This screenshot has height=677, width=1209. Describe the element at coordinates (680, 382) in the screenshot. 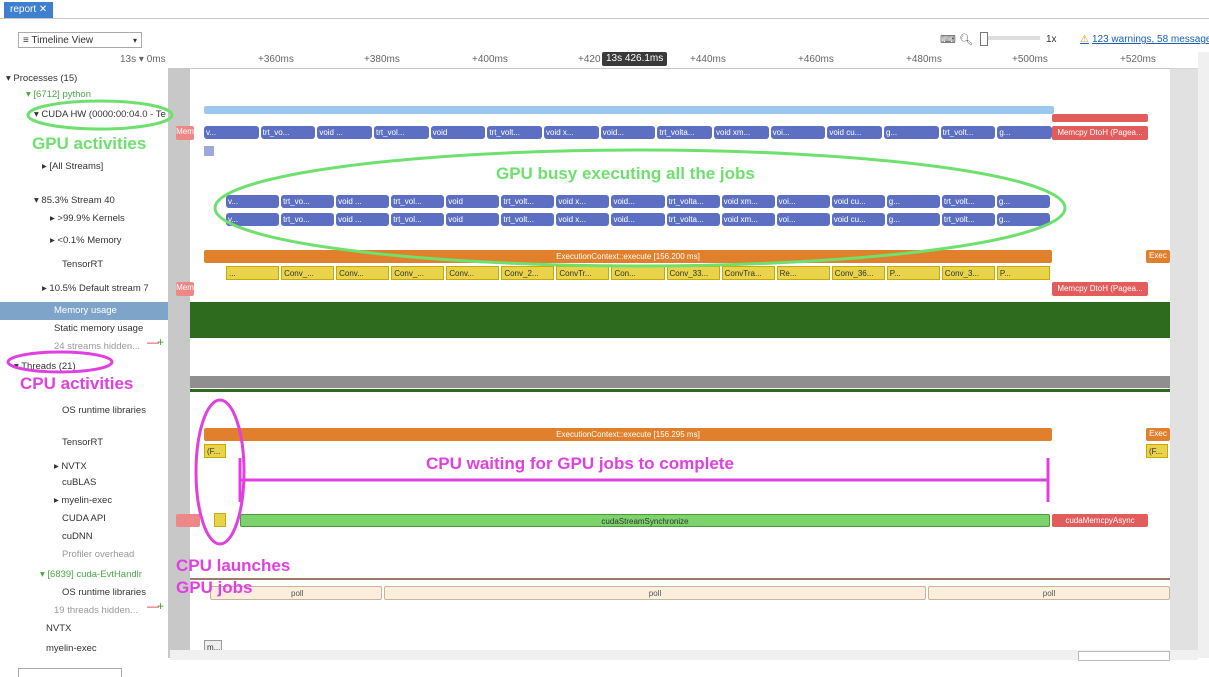

I see `threads-summary-bar` at that location.